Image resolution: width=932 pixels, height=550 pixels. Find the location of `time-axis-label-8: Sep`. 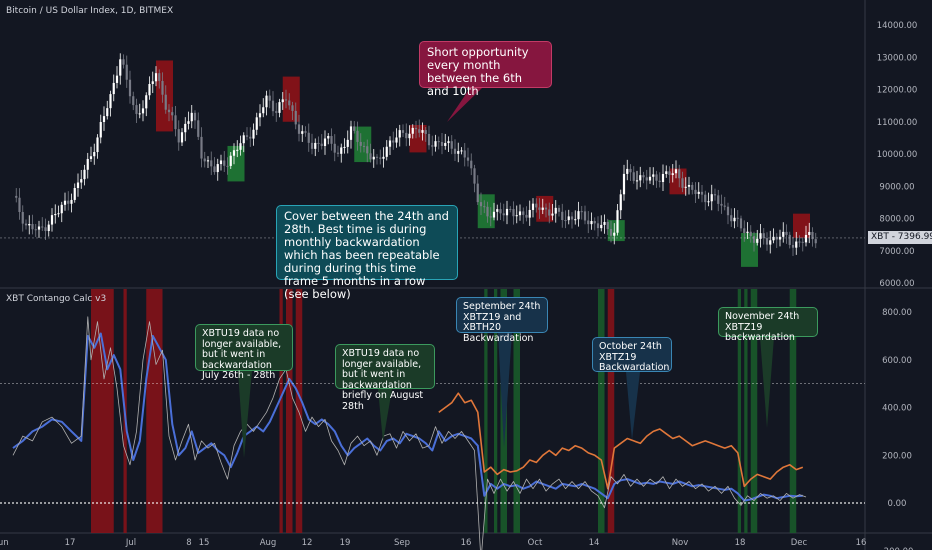

time-axis-label-8: Sep is located at coordinates (402, 543).